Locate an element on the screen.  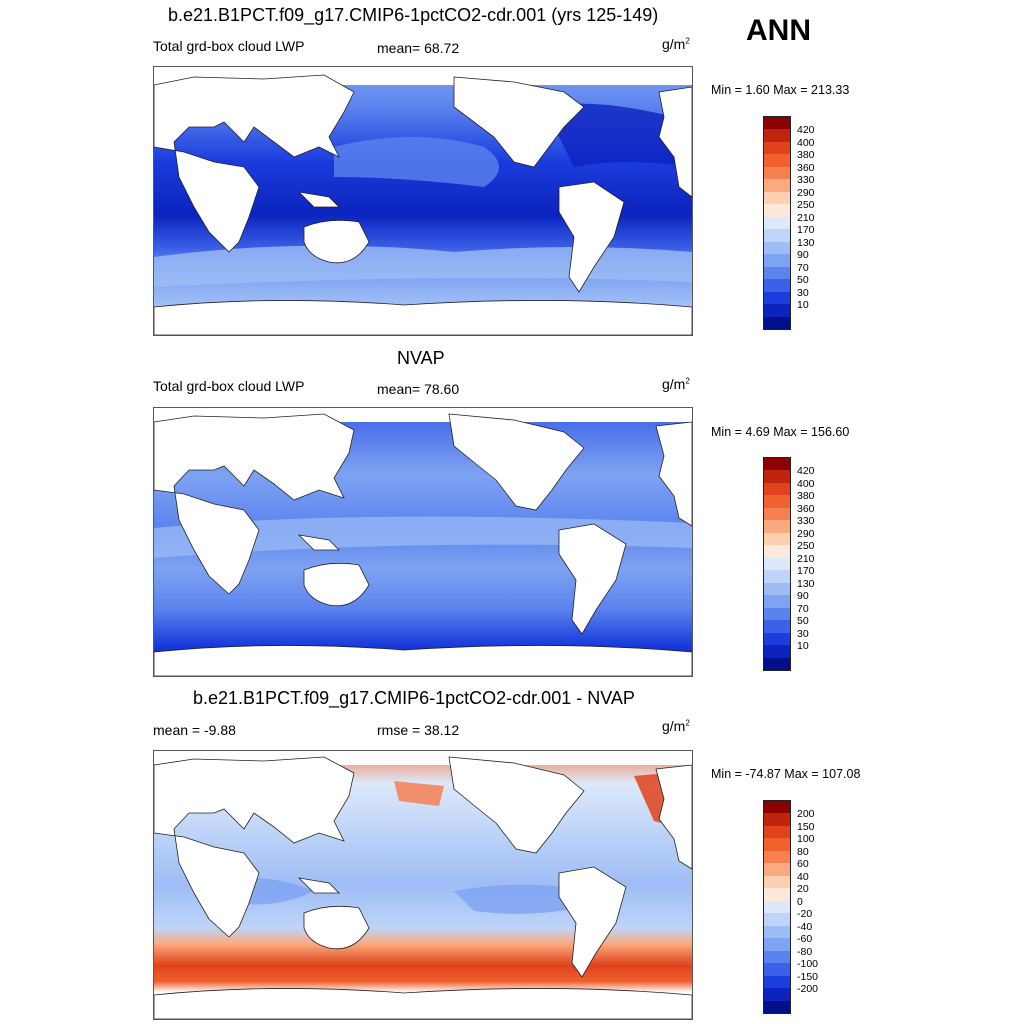
colorbar-tick-label: 100 is located at coordinates (806, 839).